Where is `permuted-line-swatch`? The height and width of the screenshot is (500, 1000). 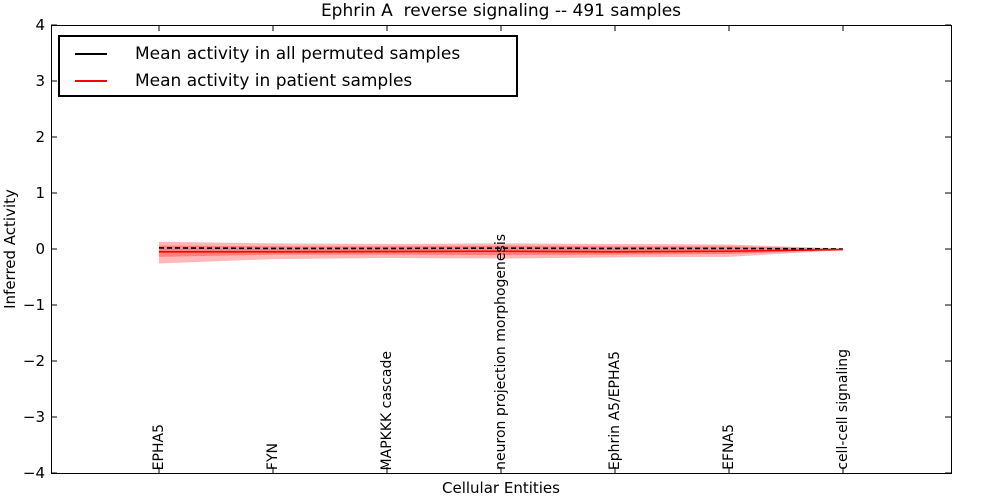
permuted-line-swatch is located at coordinates (91, 53).